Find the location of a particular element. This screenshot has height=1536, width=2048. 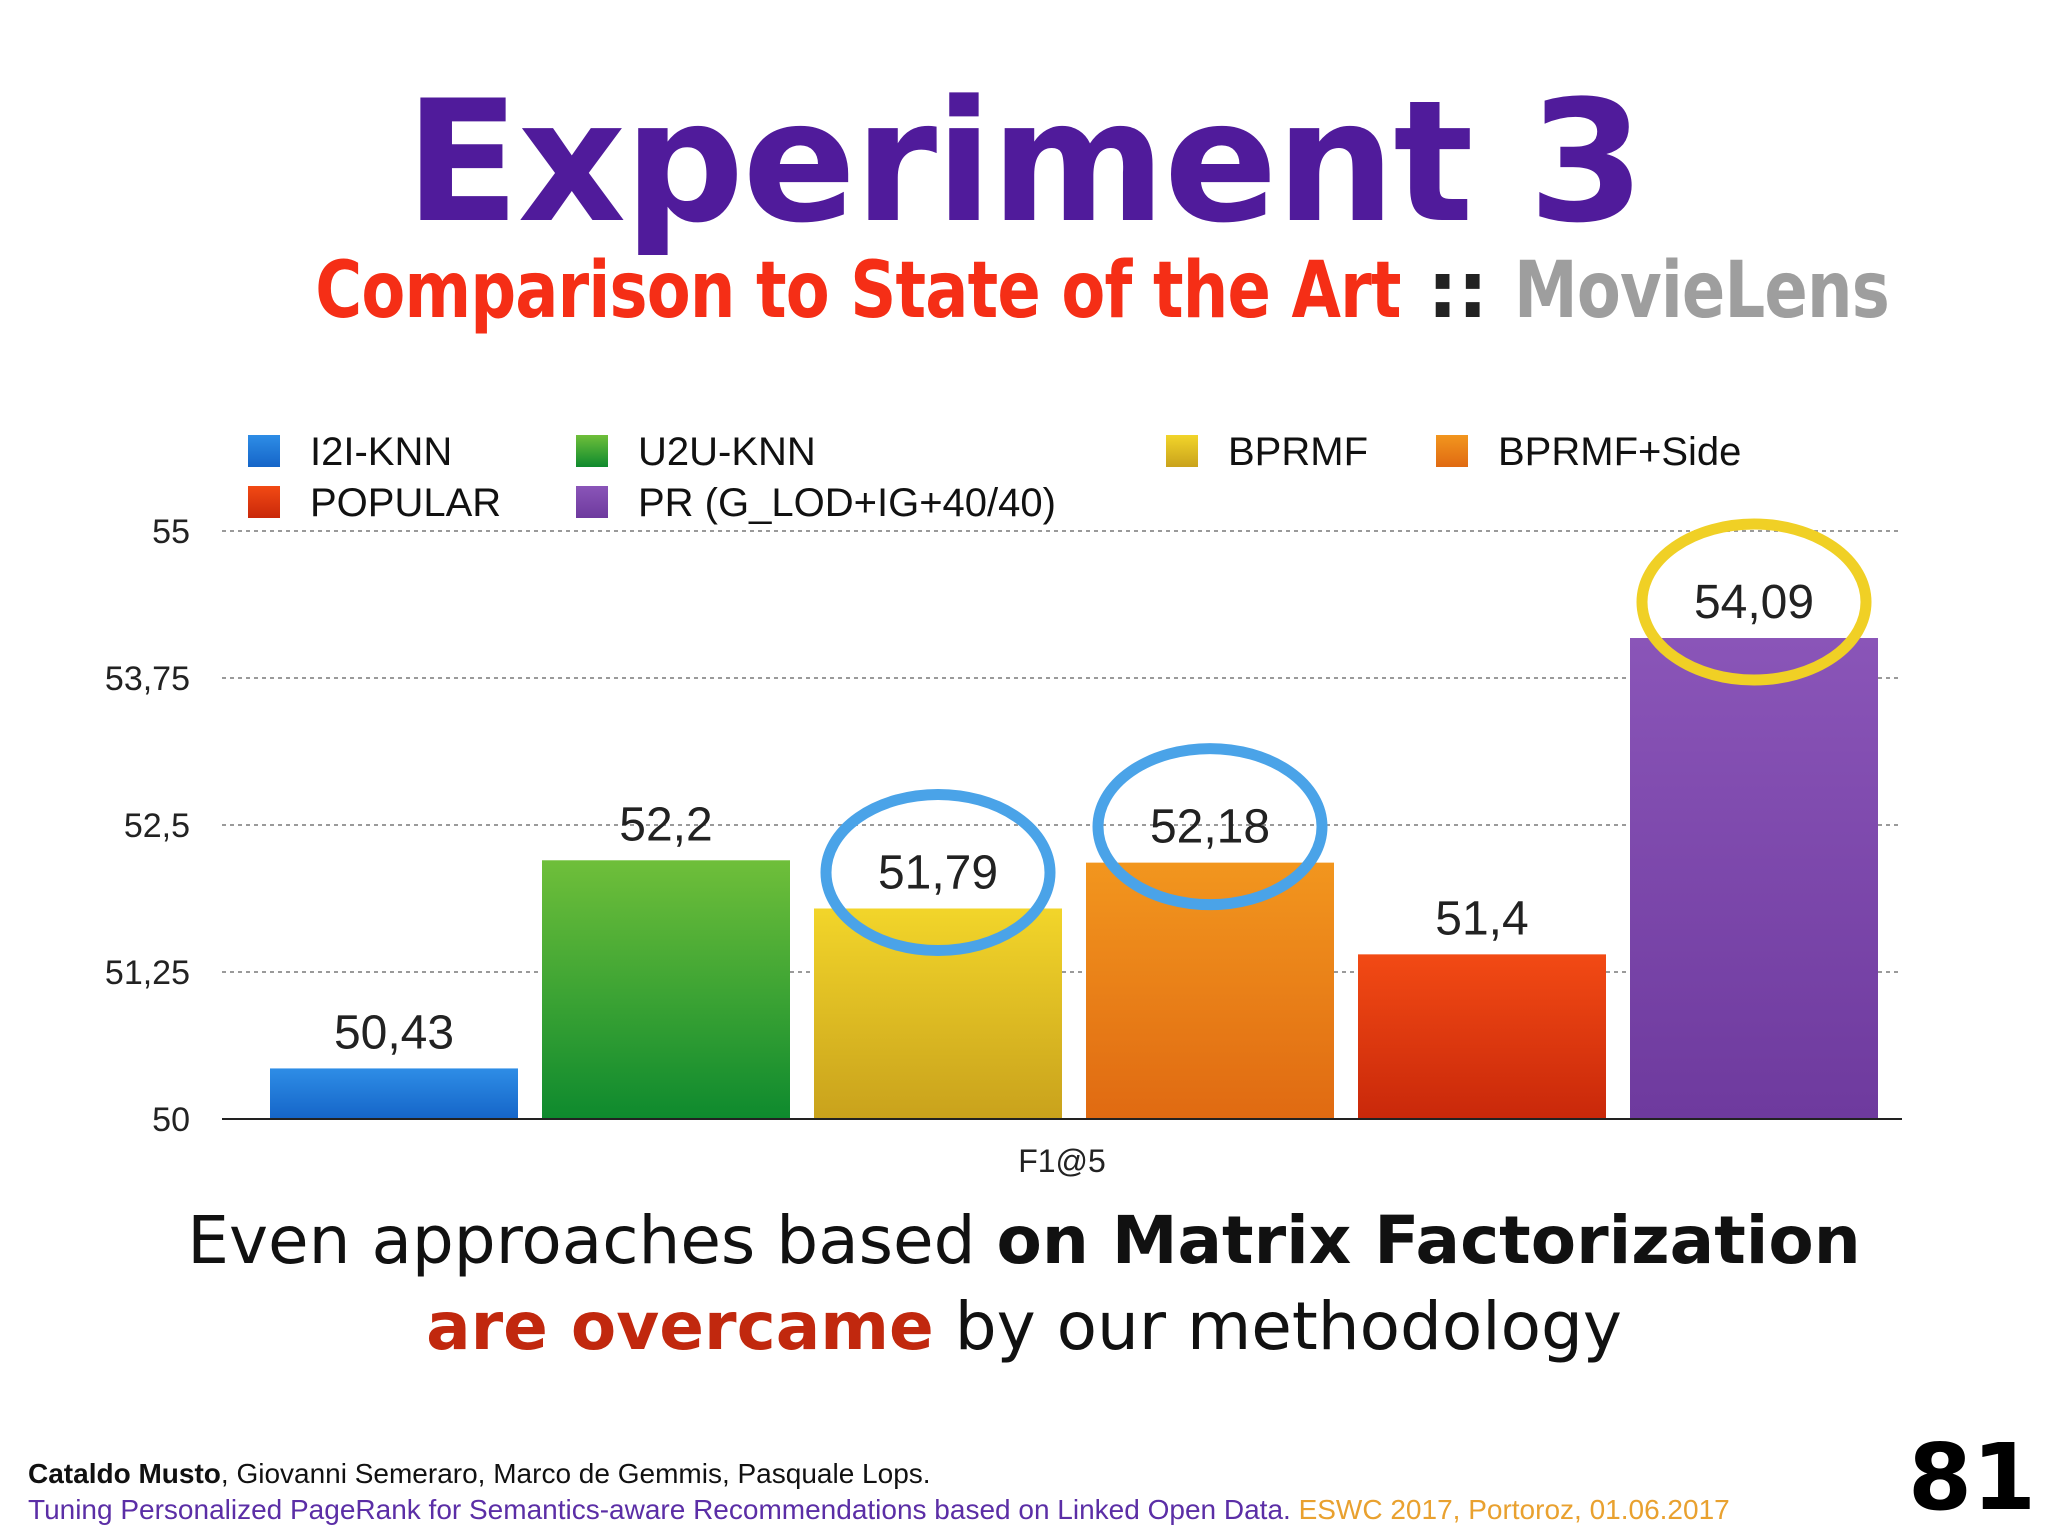

bar-popular is located at coordinates (1482, 1036).